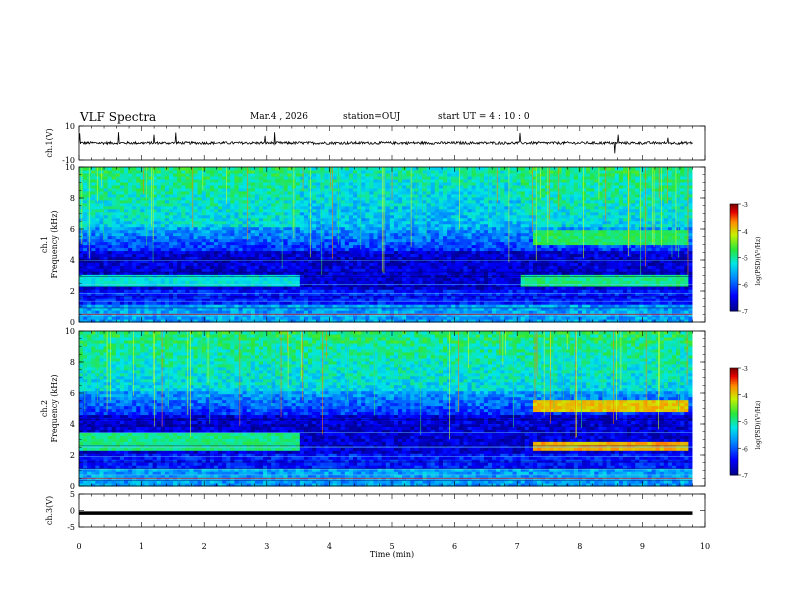 The image size is (792, 612). What do you see at coordinates (49, 142) in the screenshot?
I see `ch1-axis-label: ch.1(V)` at bounding box center [49, 142].